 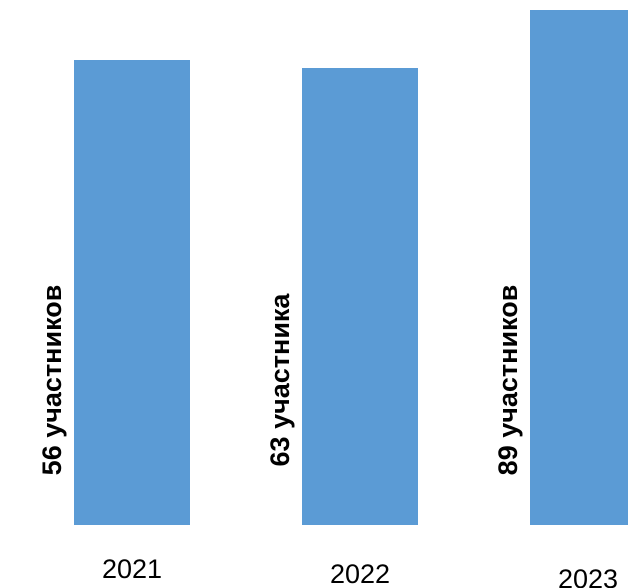 I want to click on data-label-2023: 89 участников, so click(x=508, y=380).